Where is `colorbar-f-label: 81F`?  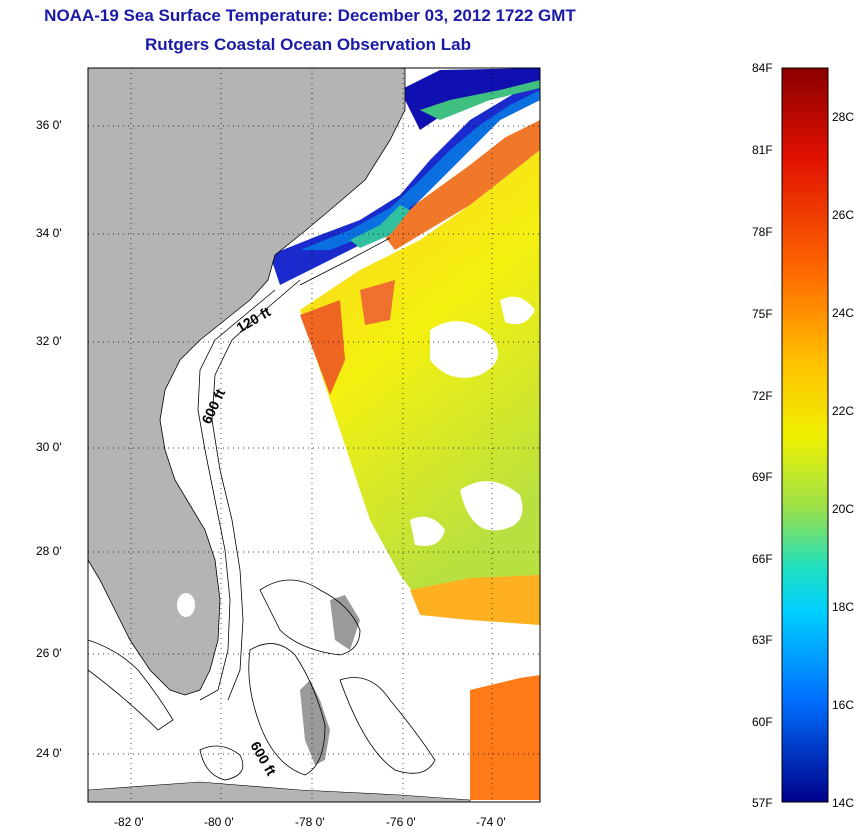
colorbar-f-label: 81F is located at coordinates (762, 150).